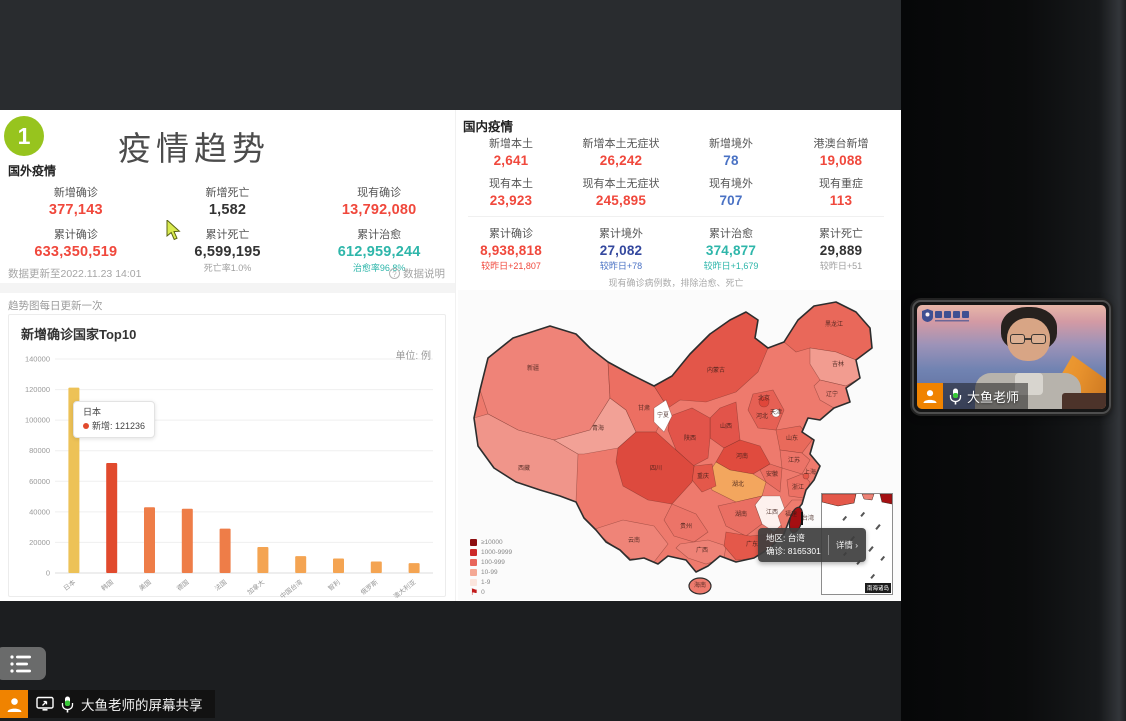  What do you see at coordinates (119, 425) in the screenshot?
I see `chart-tooltip-value: 新增: 121236` at bounding box center [119, 425].